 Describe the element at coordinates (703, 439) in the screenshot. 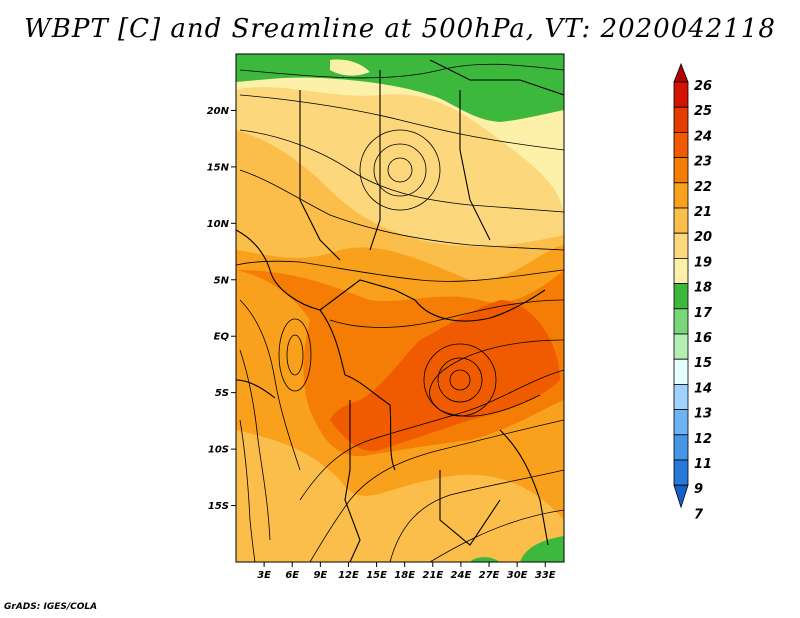

I see `colorbar-label: 12` at that location.